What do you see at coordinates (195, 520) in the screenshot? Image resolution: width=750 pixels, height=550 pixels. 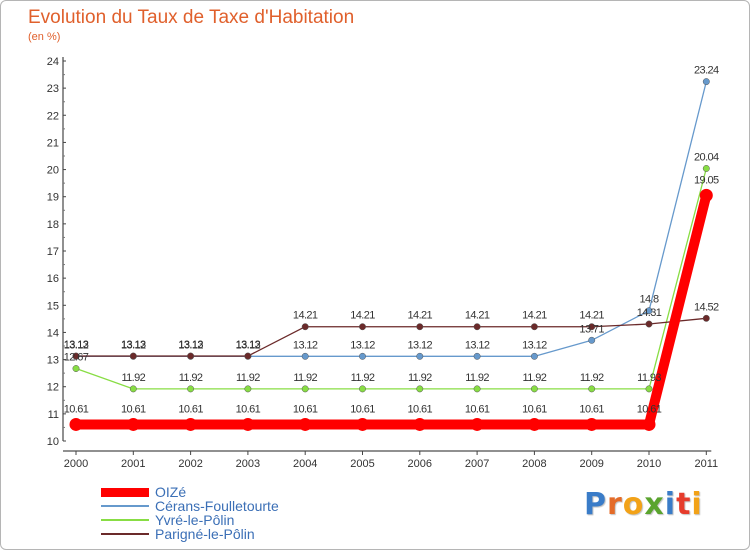 I see `legend-label: Yvré-le-Pôlin` at bounding box center [195, 520].